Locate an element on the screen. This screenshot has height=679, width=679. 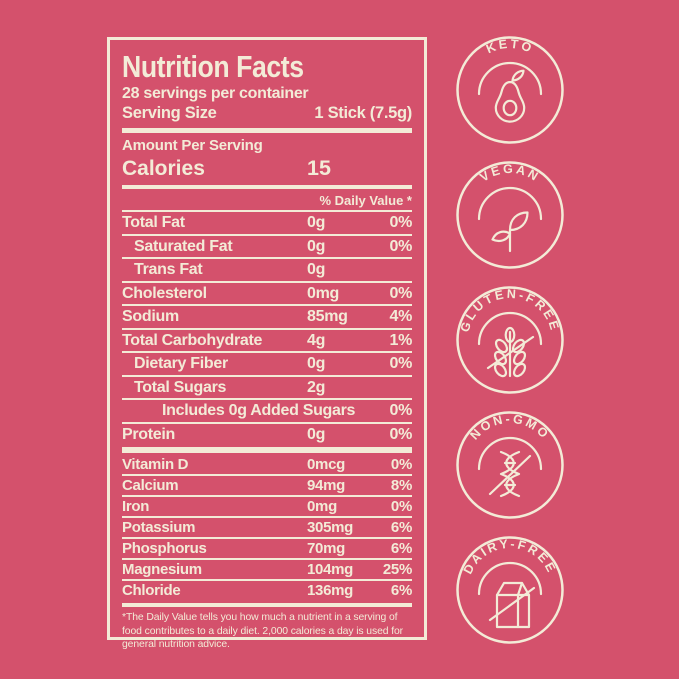
badge-gluten-free: GLUTEN-FREE is located at coordinates (510, 340).